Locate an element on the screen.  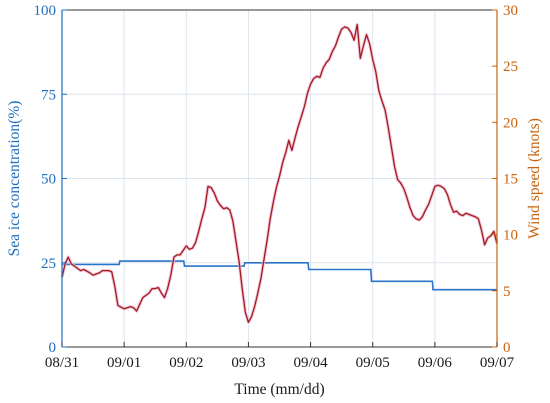
x-tick-label: 09/01 is located at coordinates (124, 363).